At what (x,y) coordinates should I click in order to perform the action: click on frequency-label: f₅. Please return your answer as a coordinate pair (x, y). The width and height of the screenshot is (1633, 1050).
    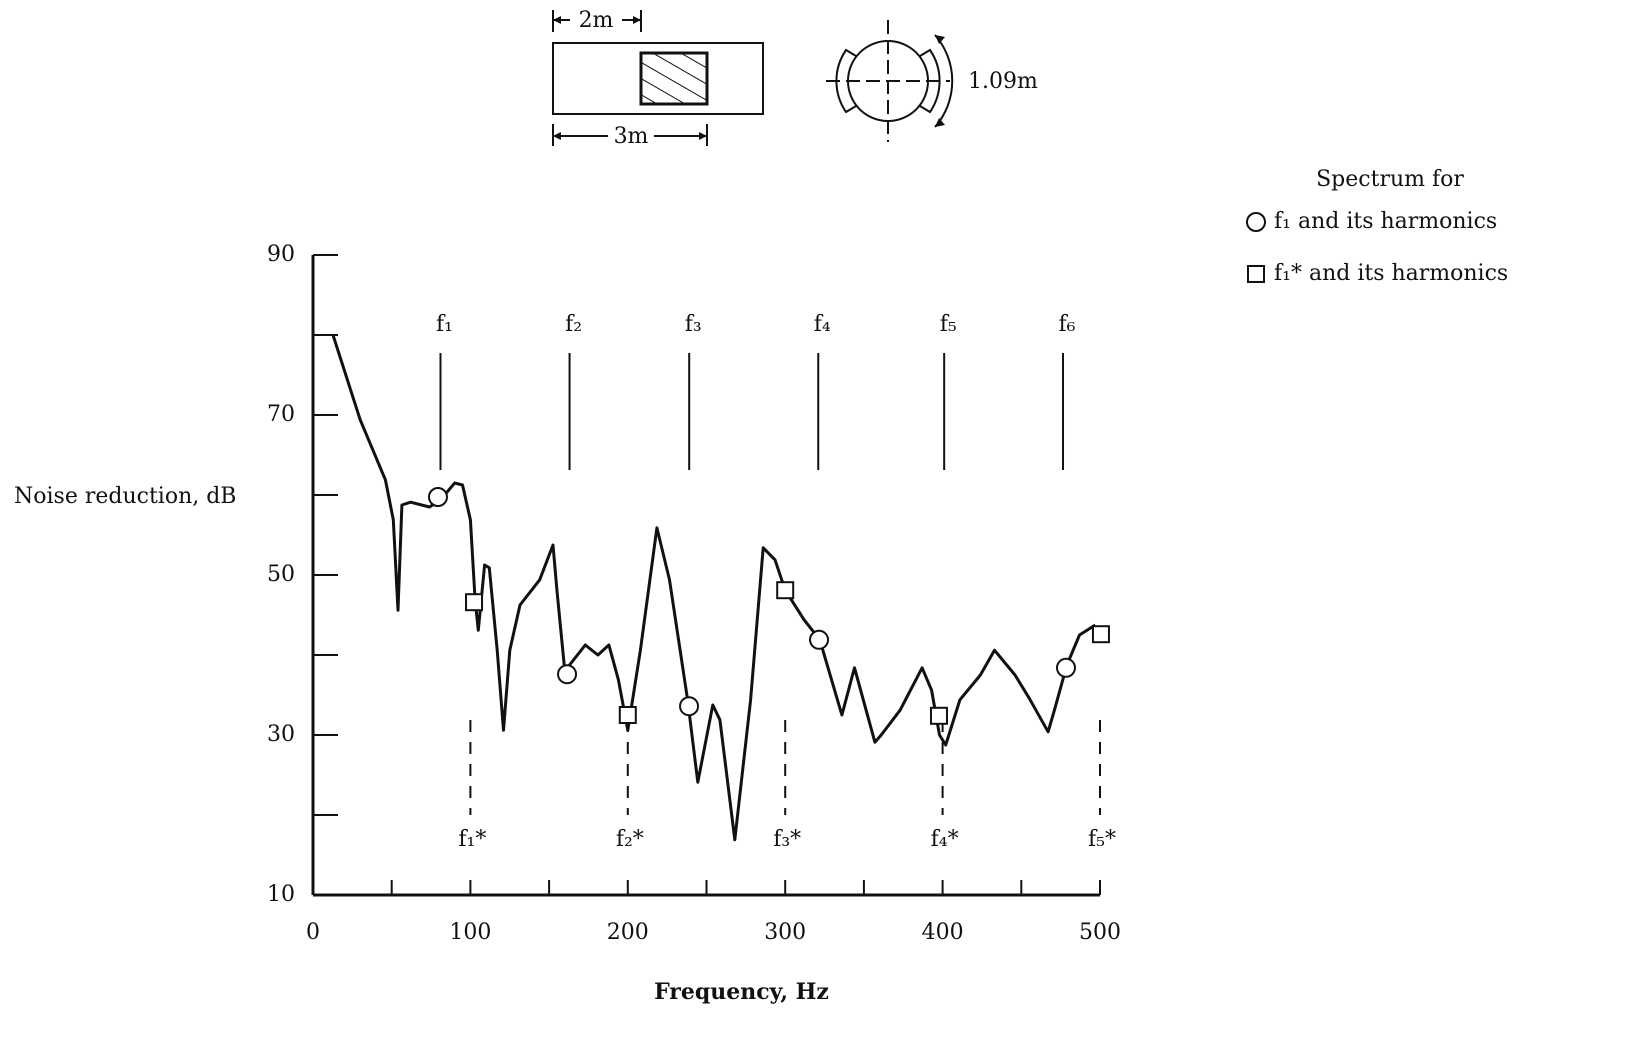
    Looking at the image, I should click on (948, 324).